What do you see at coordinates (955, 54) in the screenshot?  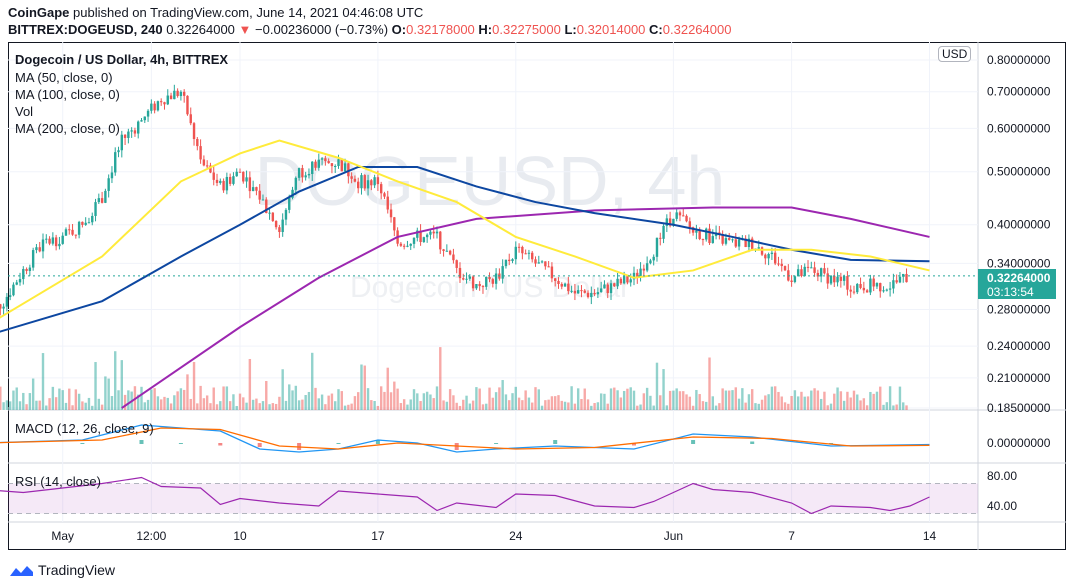 I see `currency-badge: USD` at bounding box center [955, 54].